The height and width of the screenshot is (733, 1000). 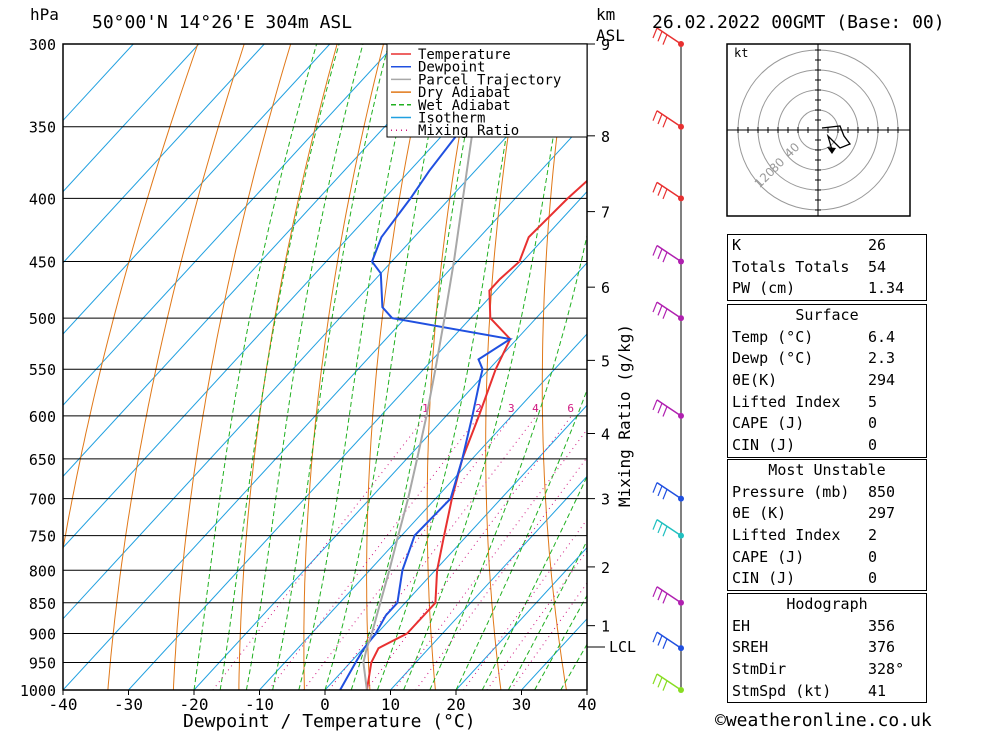 I want to click on stat-value: 328°, so click(x=886, y=669).